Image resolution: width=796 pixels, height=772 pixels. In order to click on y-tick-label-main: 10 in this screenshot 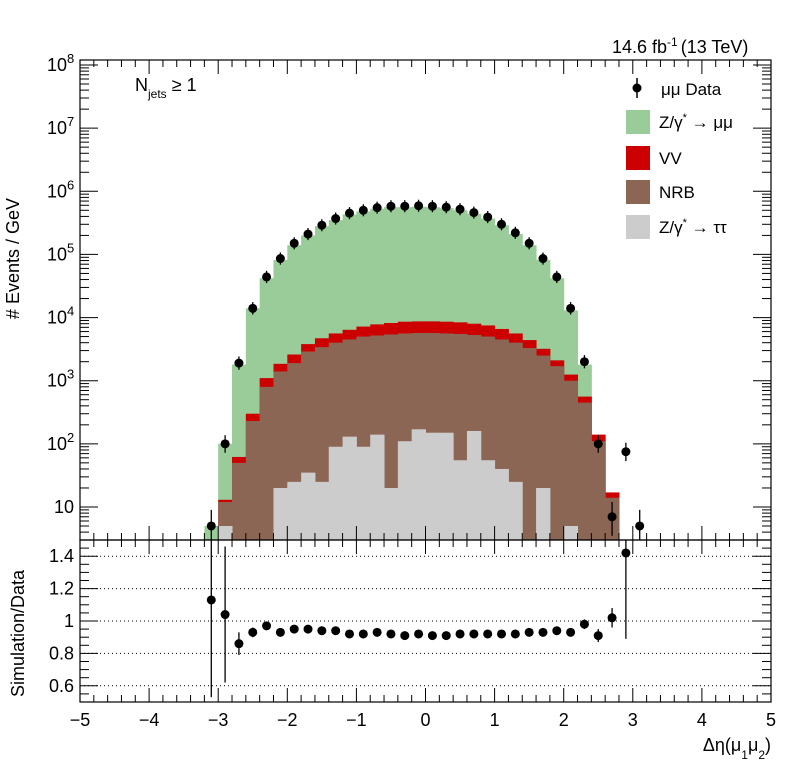, I will do `click(64, 507)`.